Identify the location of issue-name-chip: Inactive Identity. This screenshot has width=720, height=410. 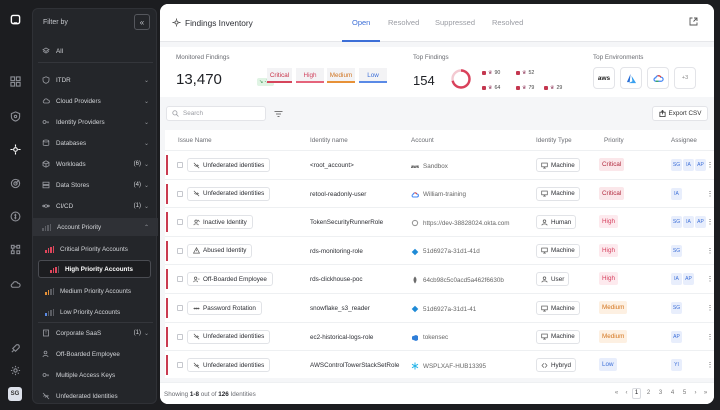
(220, 222).